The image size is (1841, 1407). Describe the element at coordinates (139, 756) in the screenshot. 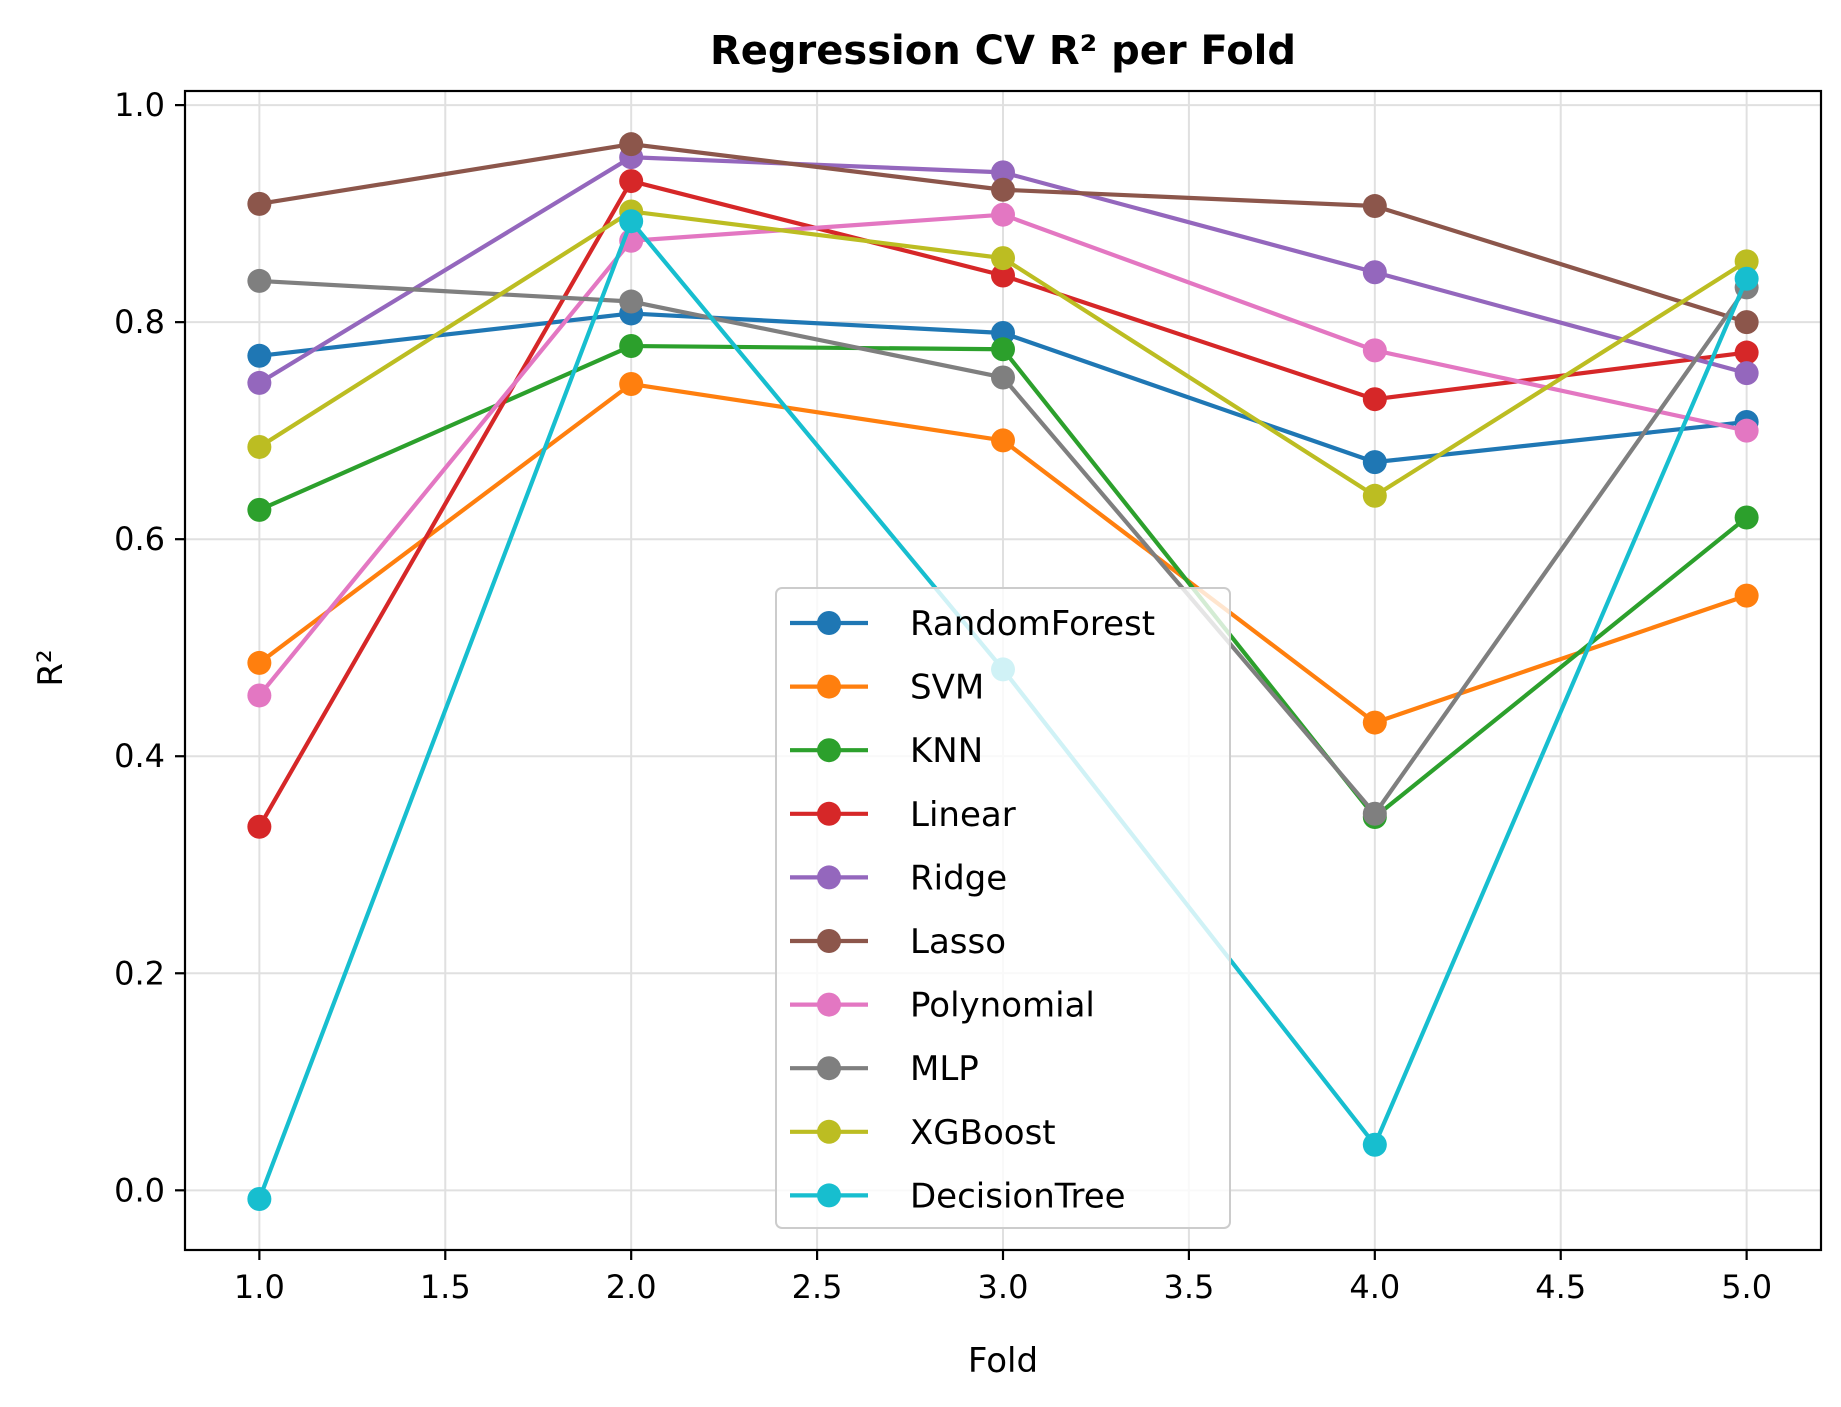

I see `y-tick-label: 0.4` at that location.